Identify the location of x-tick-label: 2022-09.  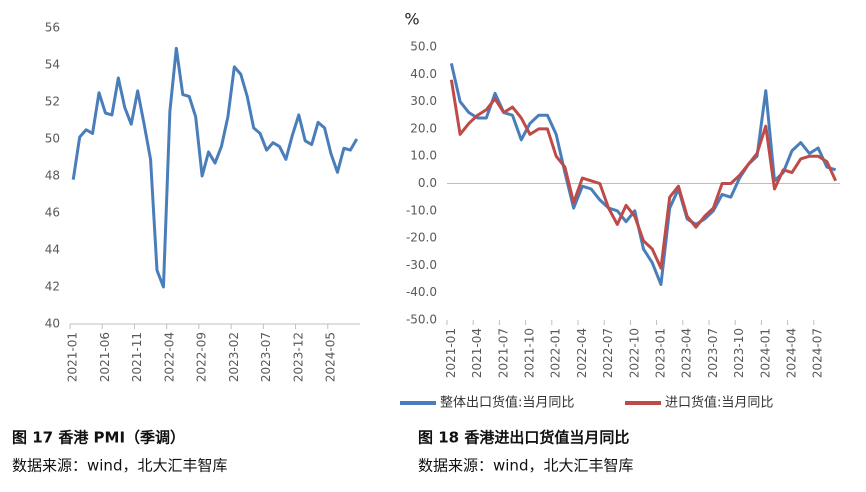
(202, 357).